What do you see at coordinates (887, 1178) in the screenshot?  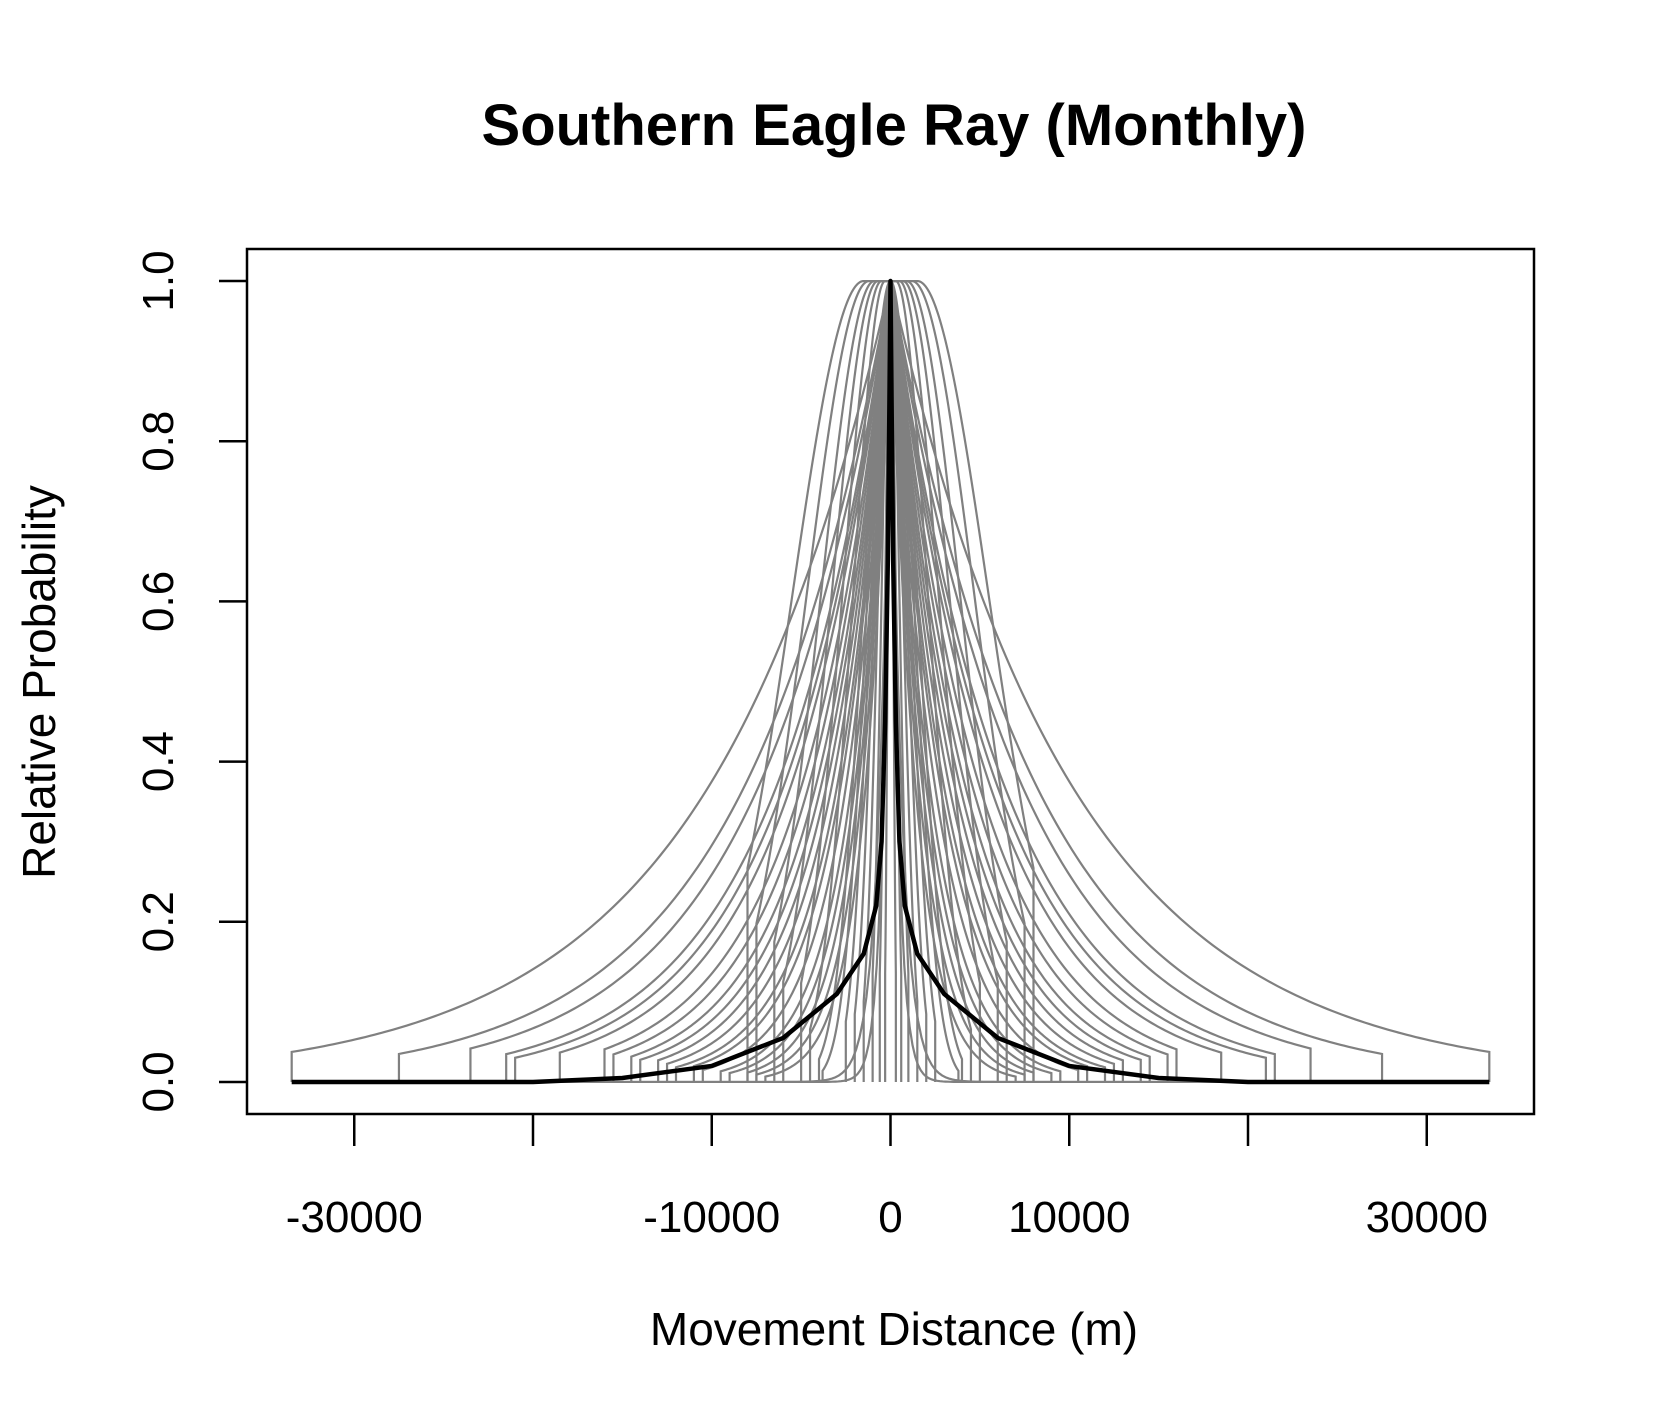 I see `x-axis: -30000 -10000 0 10000 30000` at bounding box center [887, 1178].